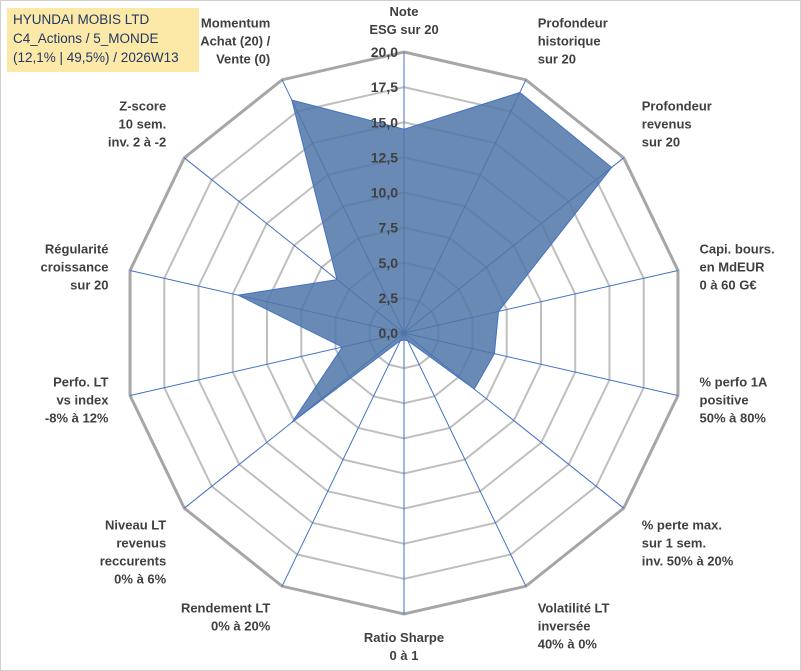 The image size is (801, 671). I want to click on axis-label-line: 0 à 60 G€, so click(728, 284).